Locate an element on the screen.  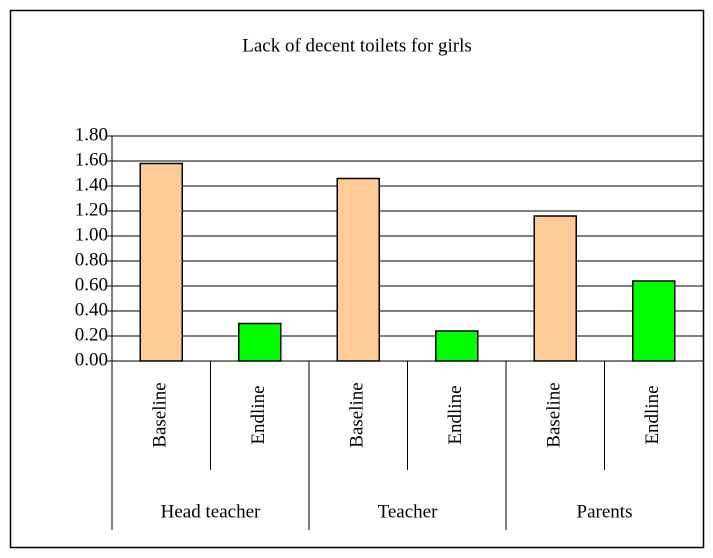
y-tick-label: 0.00 is located at coordinates (91, 359).